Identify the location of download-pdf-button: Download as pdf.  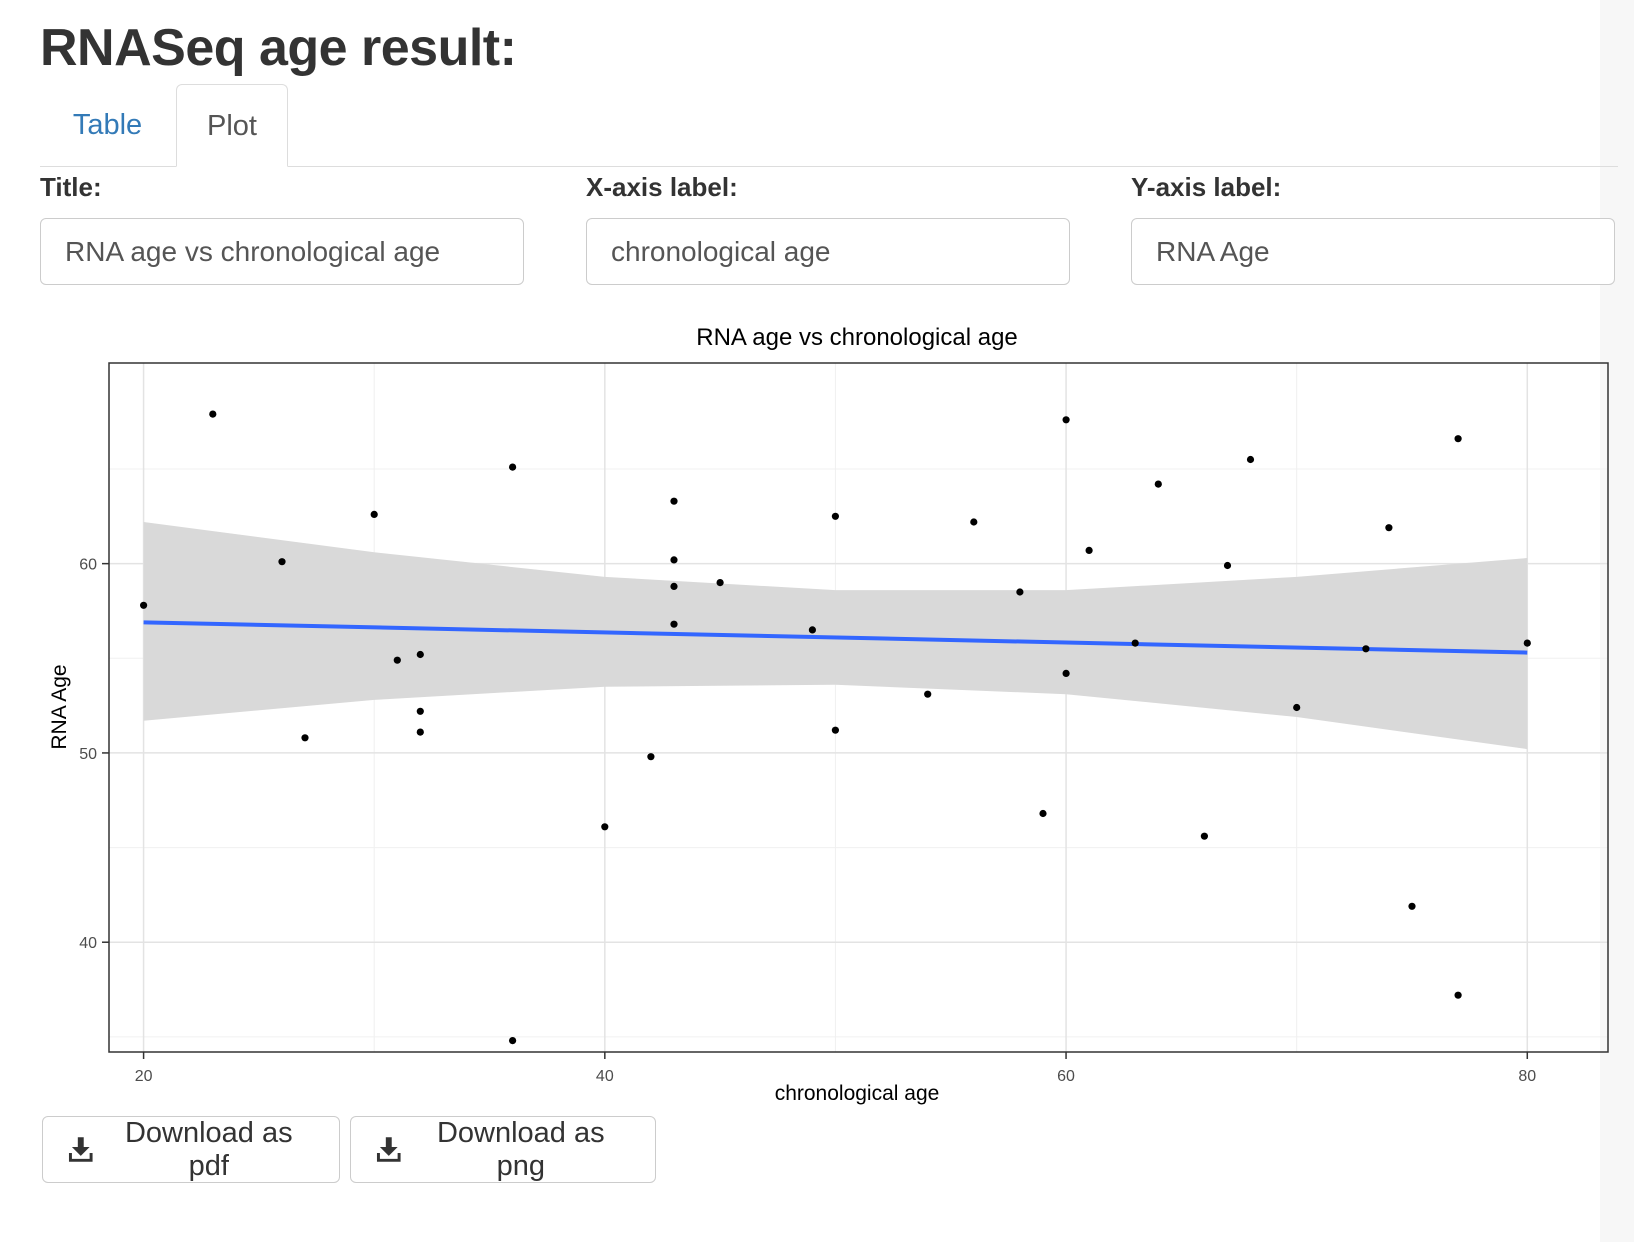
(191, 1149).